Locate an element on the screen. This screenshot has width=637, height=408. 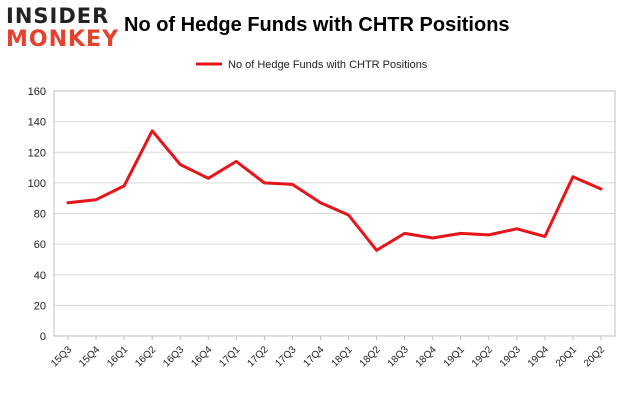
x-tick-label: 19Q4 is located at coordinates (538, 356).